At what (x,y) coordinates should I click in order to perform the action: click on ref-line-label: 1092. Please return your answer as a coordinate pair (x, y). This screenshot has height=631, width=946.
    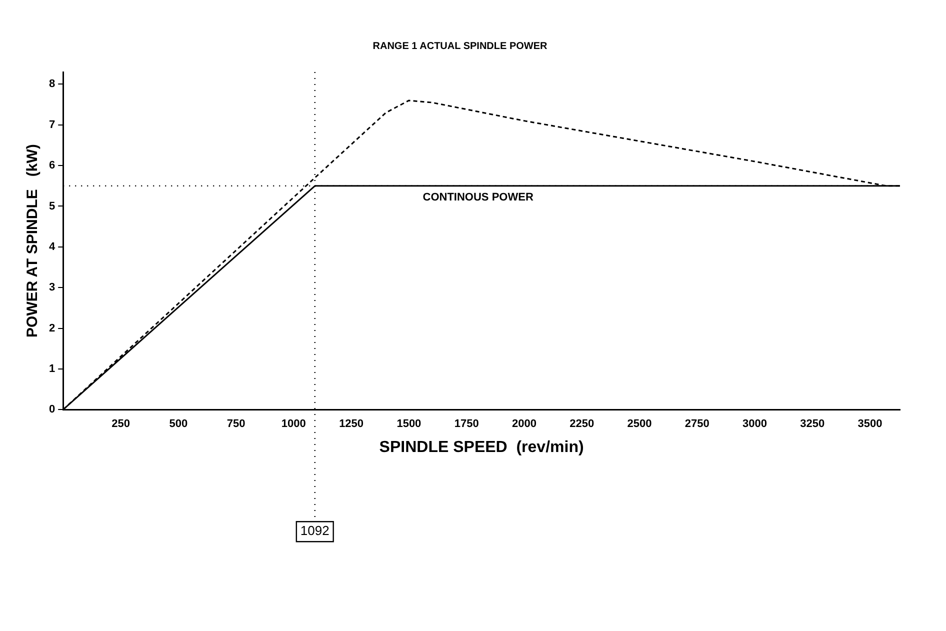
    Looking at the image, I should click on (315, 530).